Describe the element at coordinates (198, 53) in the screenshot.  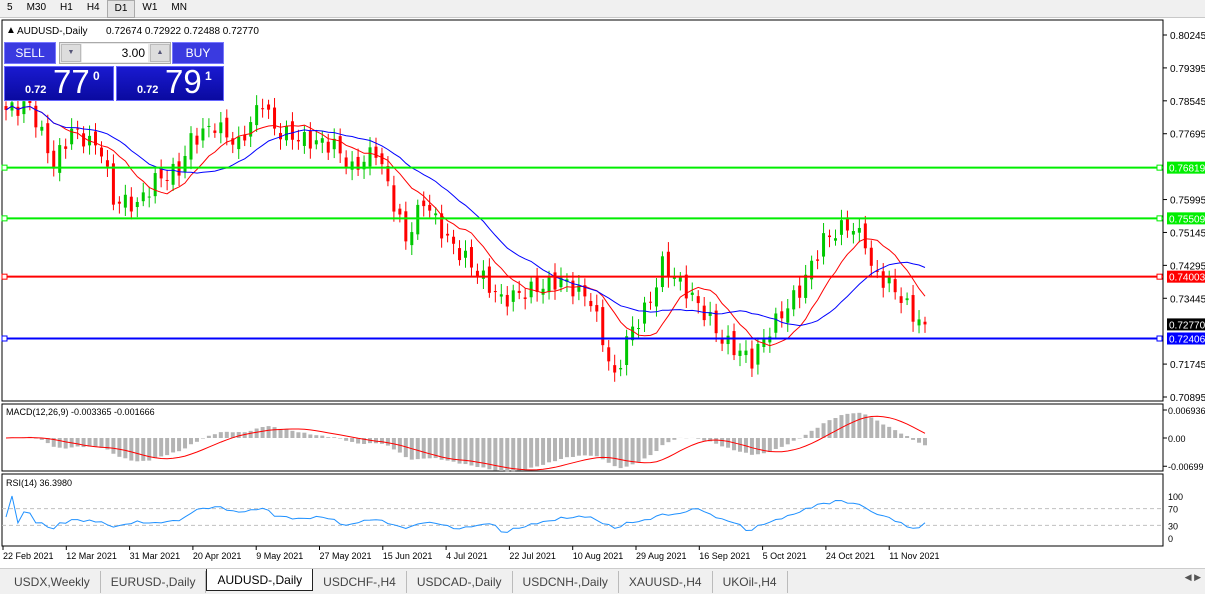
I see `buy-button: BUY` at that location.